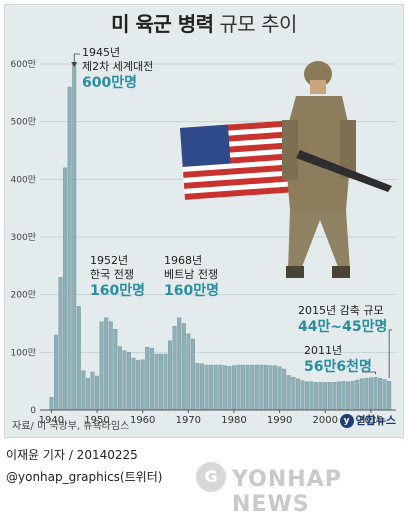  What do you see at coordinates (338, 367) in the screenshot?
I see `annotation-2011-value: 56만6천명` at bounding box center [338, 367].